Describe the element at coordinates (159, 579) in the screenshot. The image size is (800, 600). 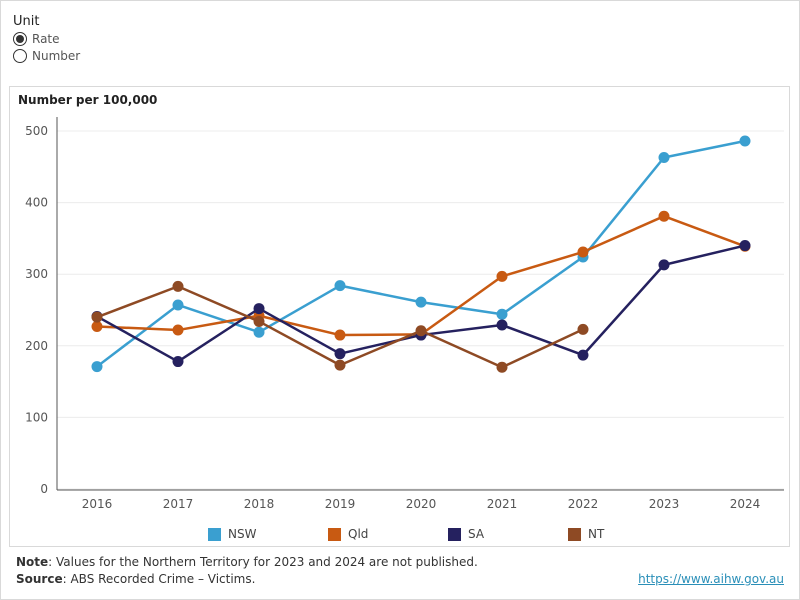
I see `source-text: : ABS Recorded Crime – Victims.` at that location.